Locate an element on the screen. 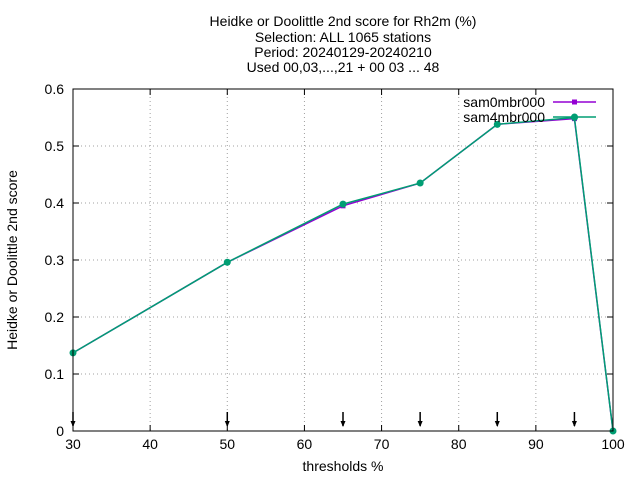 This screenshot has width=640, height=480. y-tick-label-0.3: 0.3 is located at coordinates (55, 260).